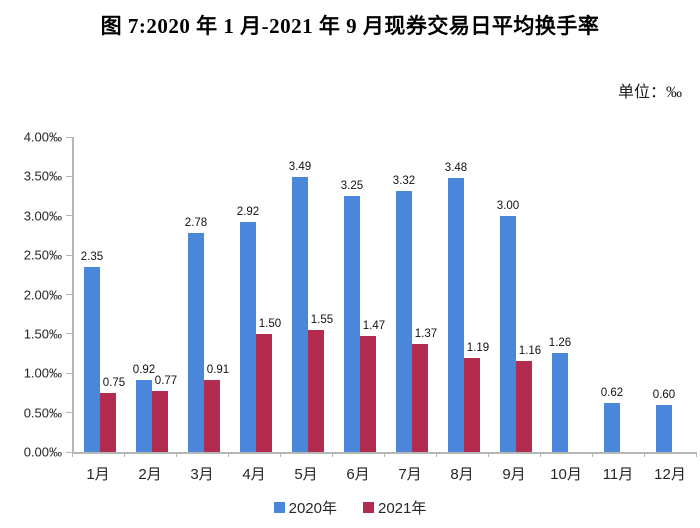 The image size is (700, 528). I want to click on bar-value-label: 2.92, so click(248, 212).